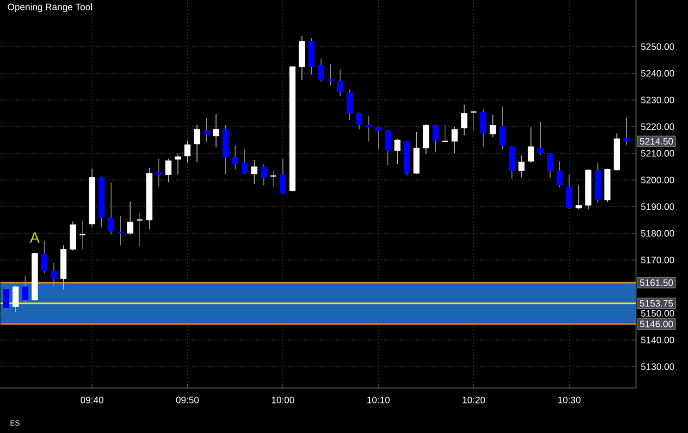  Describe the element at coordinates (378, 400) in the screenshot. I see `x-tick-label: 10:10` at that location.